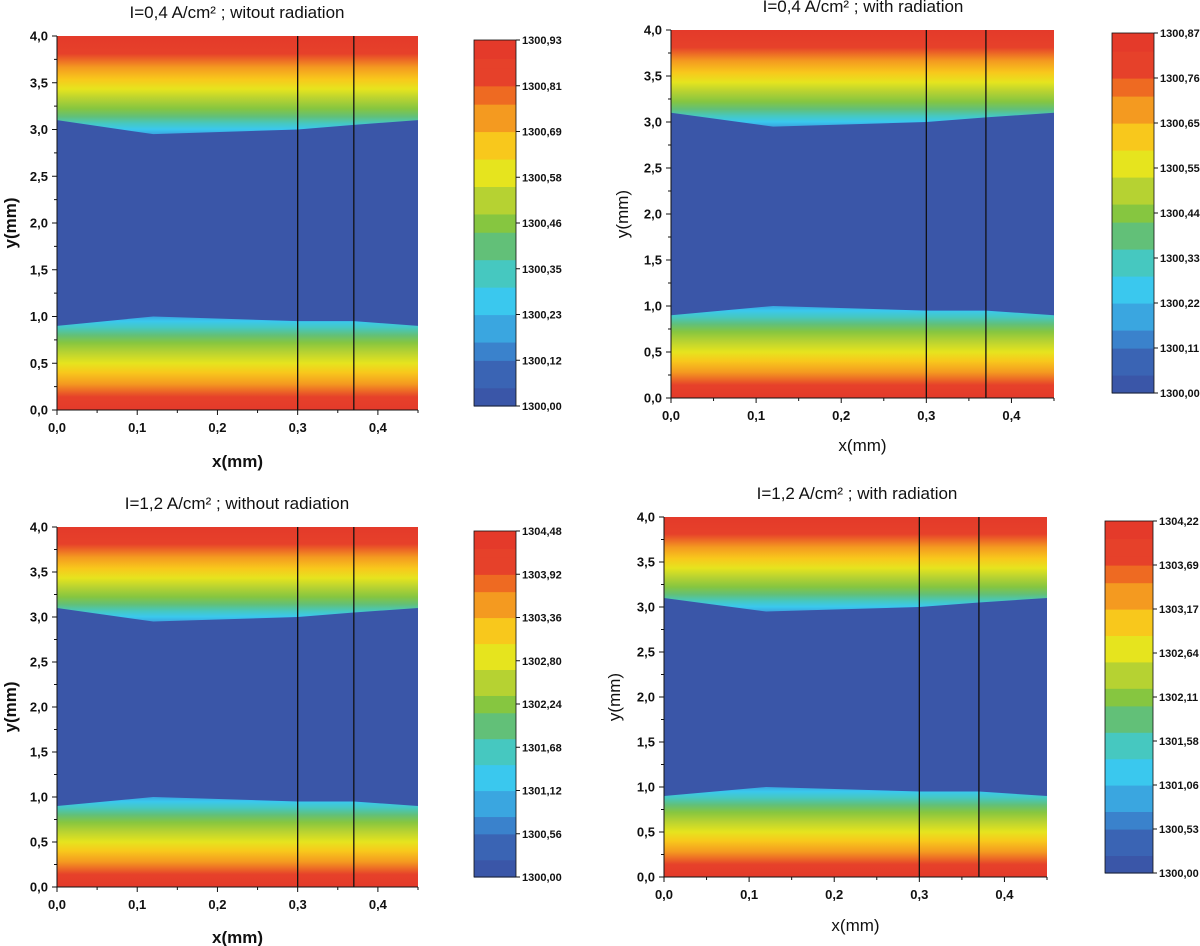 This screenshot has height=946, width=1200. Describe the element at coordinates (39, 410) in the screenshot. I see `y-tick-label: 0,0` at that location.